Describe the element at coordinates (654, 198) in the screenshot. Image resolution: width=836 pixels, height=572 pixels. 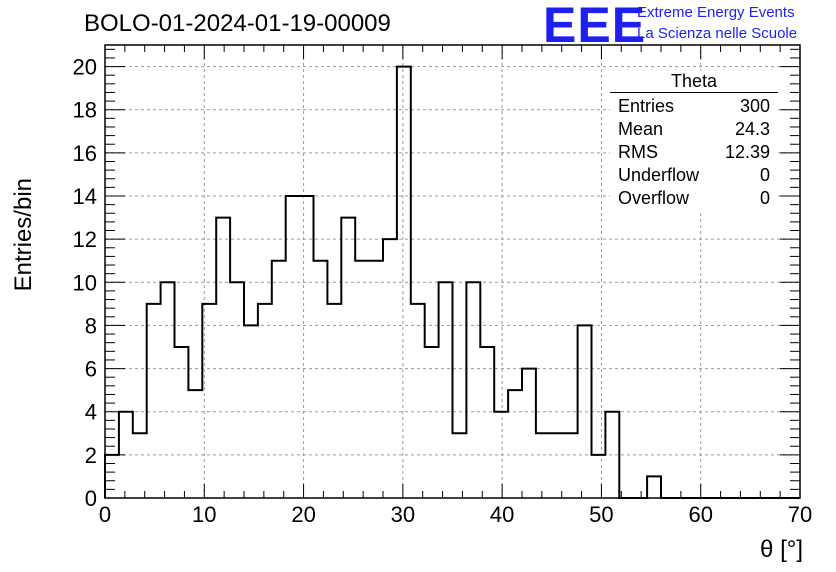
I see `stats-label: Overflow` at that location.